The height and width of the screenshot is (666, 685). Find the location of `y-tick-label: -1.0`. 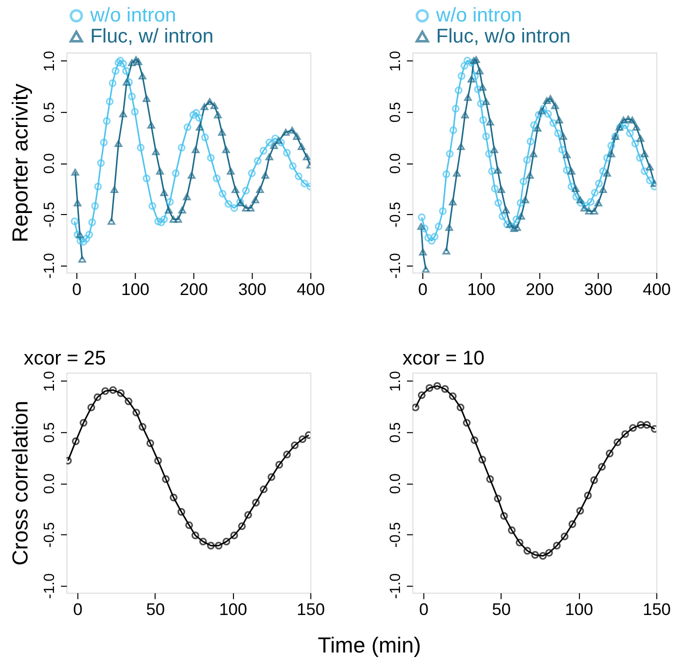

y-tick-label: -1.0 is located at coordinates (396, 586).